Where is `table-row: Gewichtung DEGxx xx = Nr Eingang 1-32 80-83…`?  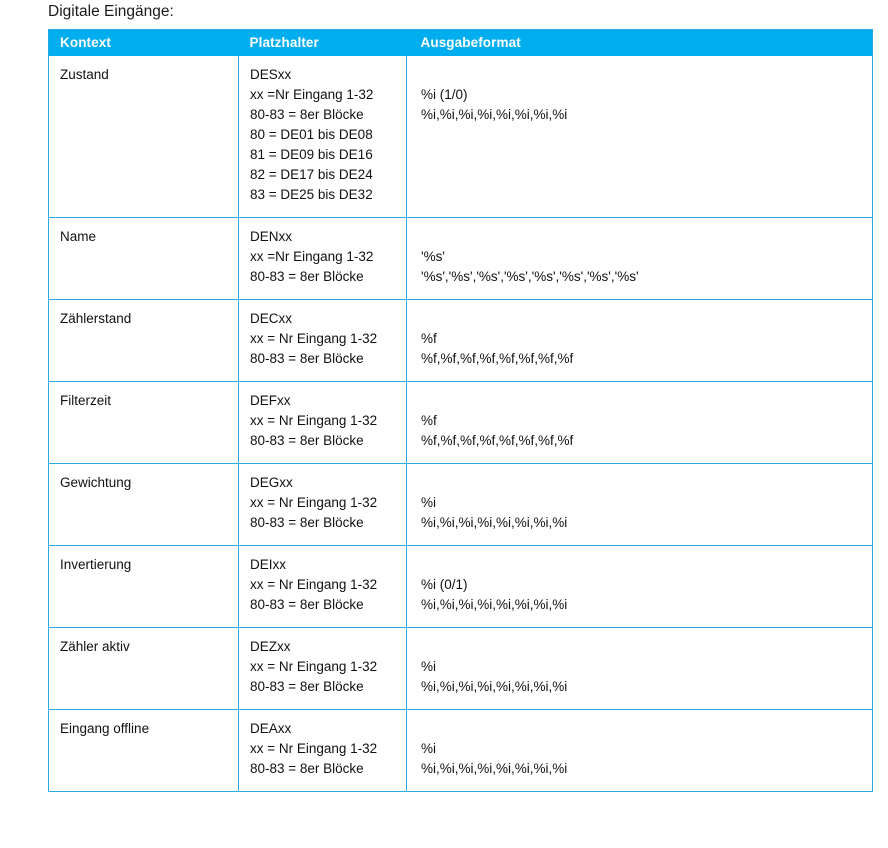 table-row: Gewichtung DEGxx xx = Nr Eingang 1-32 80-83… is located at coordinates (460, 504).